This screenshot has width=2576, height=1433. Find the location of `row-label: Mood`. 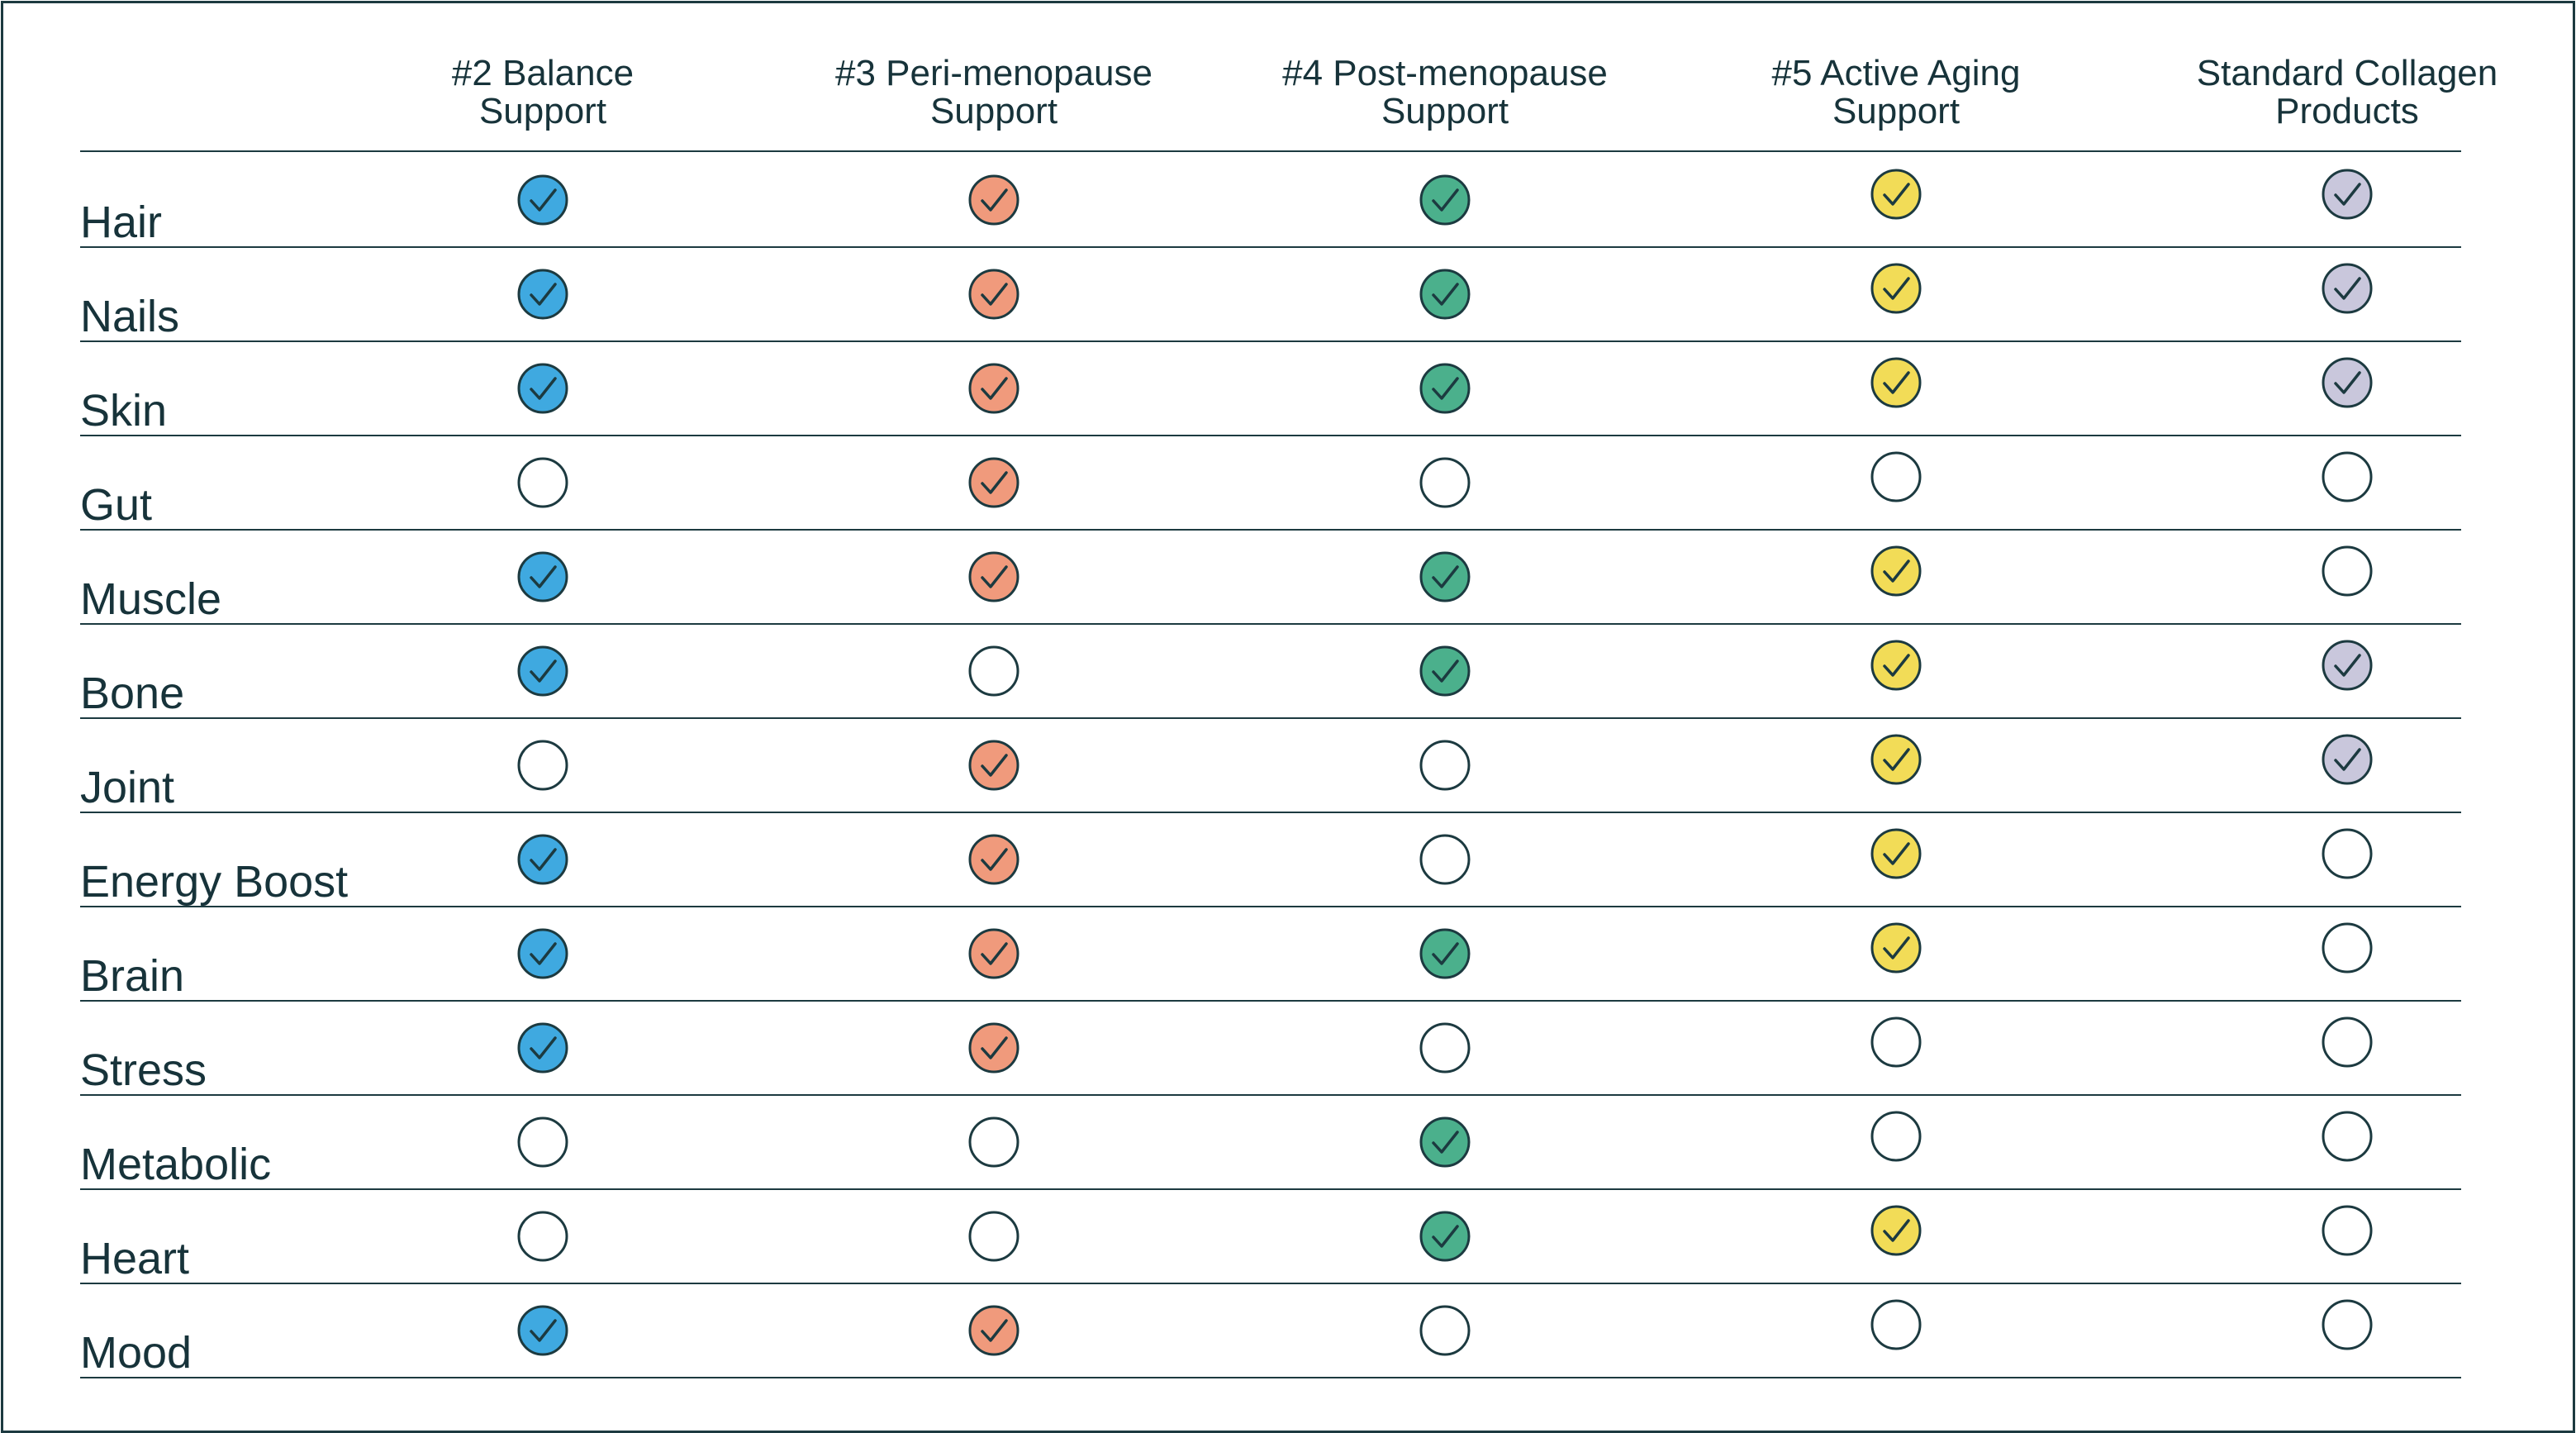

row-label: Mood is located at coordinates (136, 1353).